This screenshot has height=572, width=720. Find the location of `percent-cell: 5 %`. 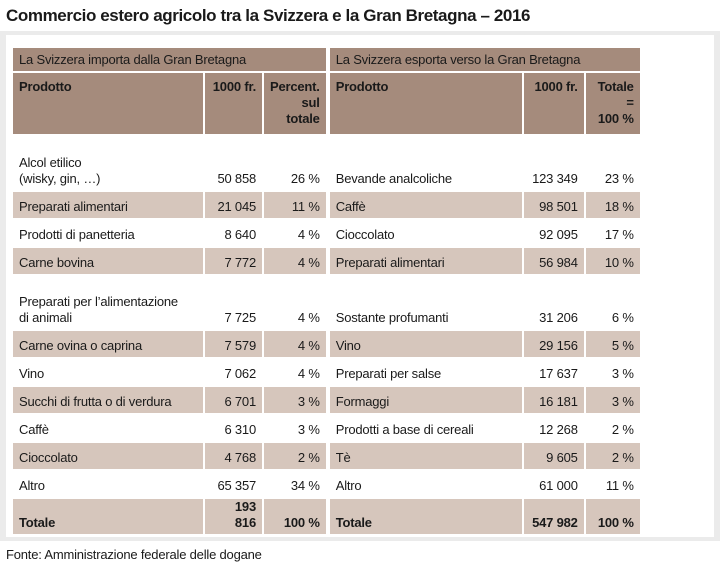

percent-cell: 5 % is located at coordinates (612, 344).